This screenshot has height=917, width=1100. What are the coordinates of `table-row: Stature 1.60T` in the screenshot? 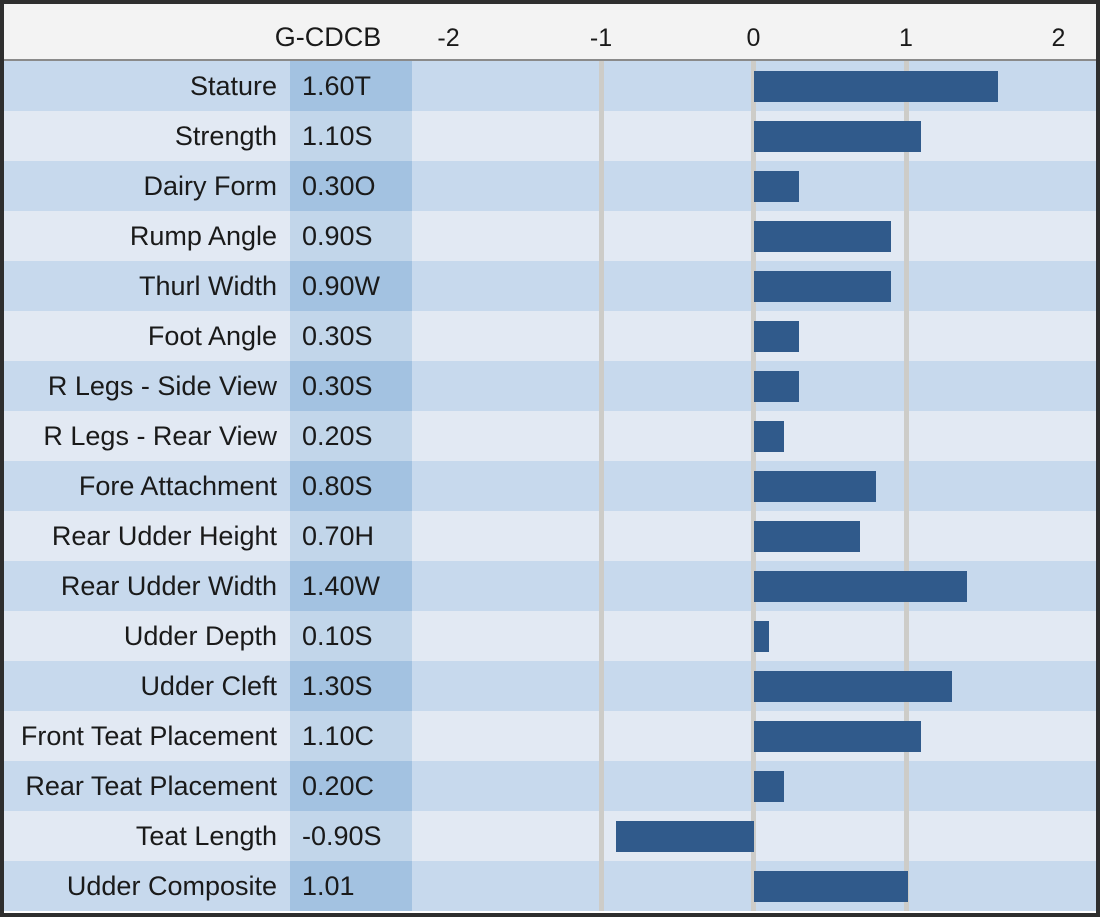 It's located at (550, 86).